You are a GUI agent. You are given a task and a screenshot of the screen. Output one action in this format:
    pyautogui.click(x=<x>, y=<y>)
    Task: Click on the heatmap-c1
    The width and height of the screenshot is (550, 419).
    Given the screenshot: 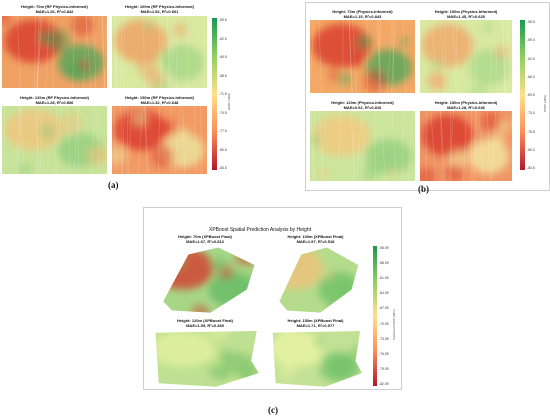 What is the action you would take?
    pyautogui.click(x=205, y=279)
    